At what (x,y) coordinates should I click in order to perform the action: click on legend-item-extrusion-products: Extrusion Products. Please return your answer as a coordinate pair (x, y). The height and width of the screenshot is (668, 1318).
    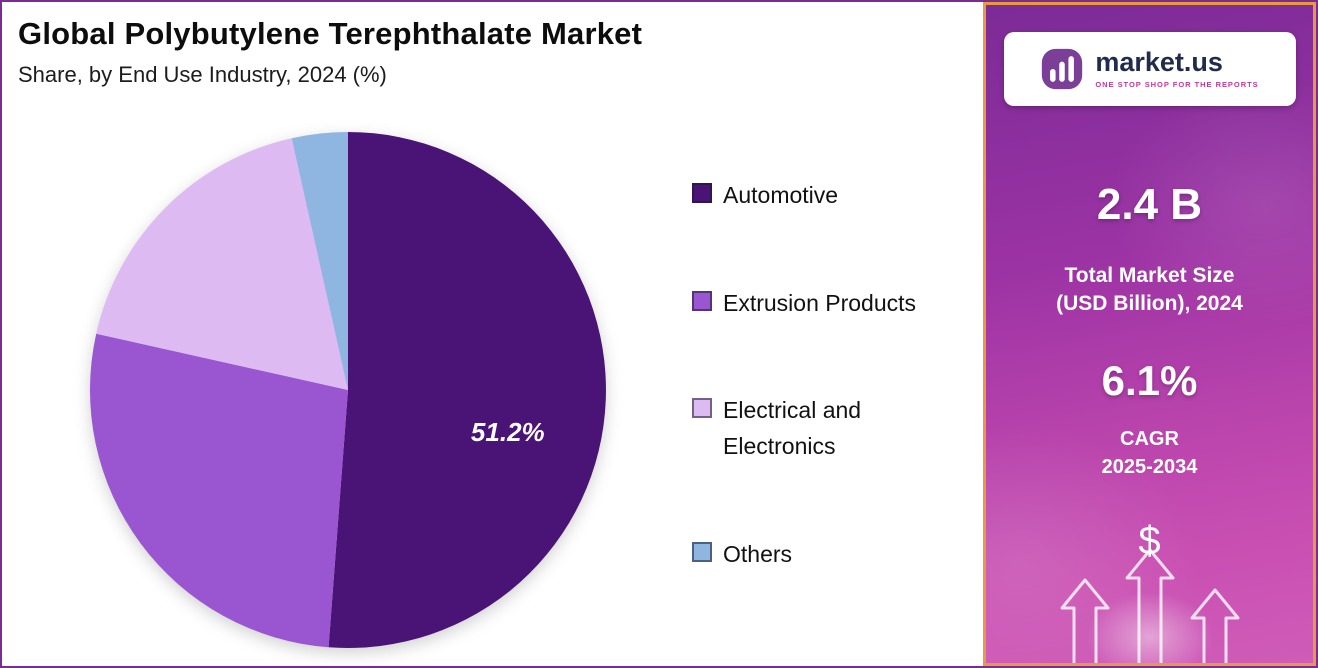
    Looking at the image, I should click on (815, 304).